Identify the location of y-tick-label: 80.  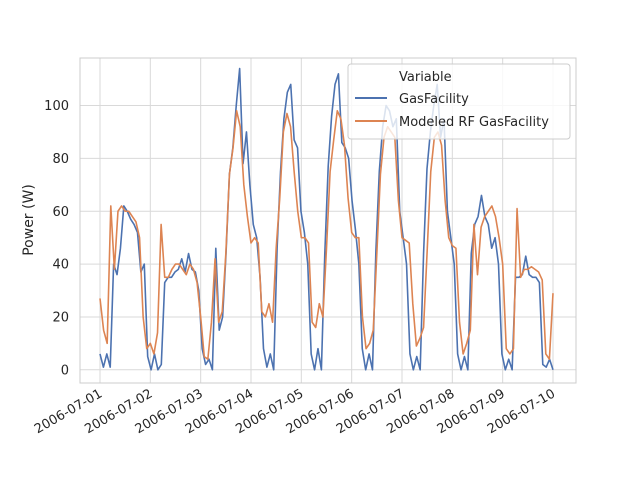
(60, 159).